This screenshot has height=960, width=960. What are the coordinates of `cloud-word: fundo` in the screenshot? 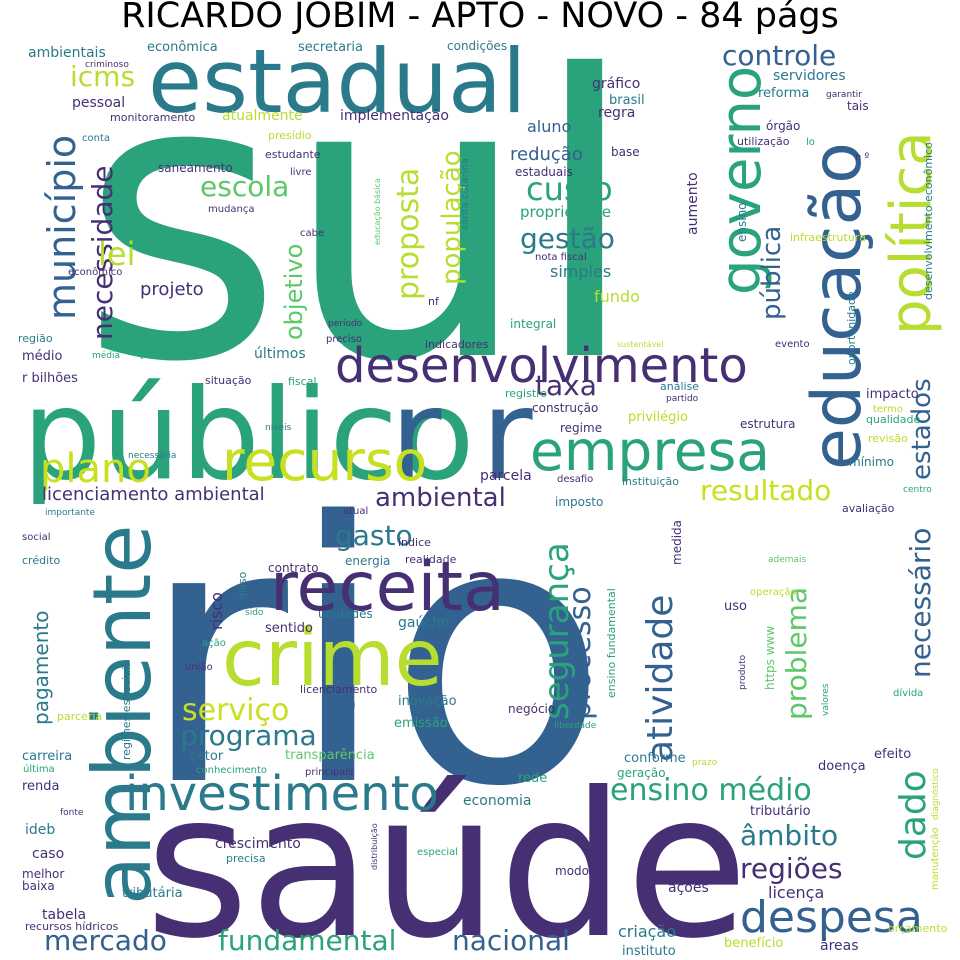 It's located at (617, 296).